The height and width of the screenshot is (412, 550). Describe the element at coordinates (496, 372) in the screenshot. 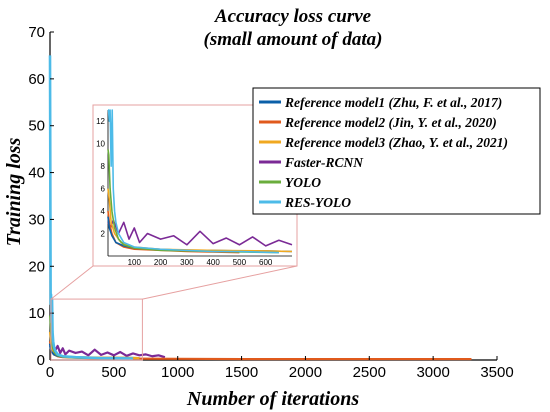

I see `x-tick-label: 3500` at that location.